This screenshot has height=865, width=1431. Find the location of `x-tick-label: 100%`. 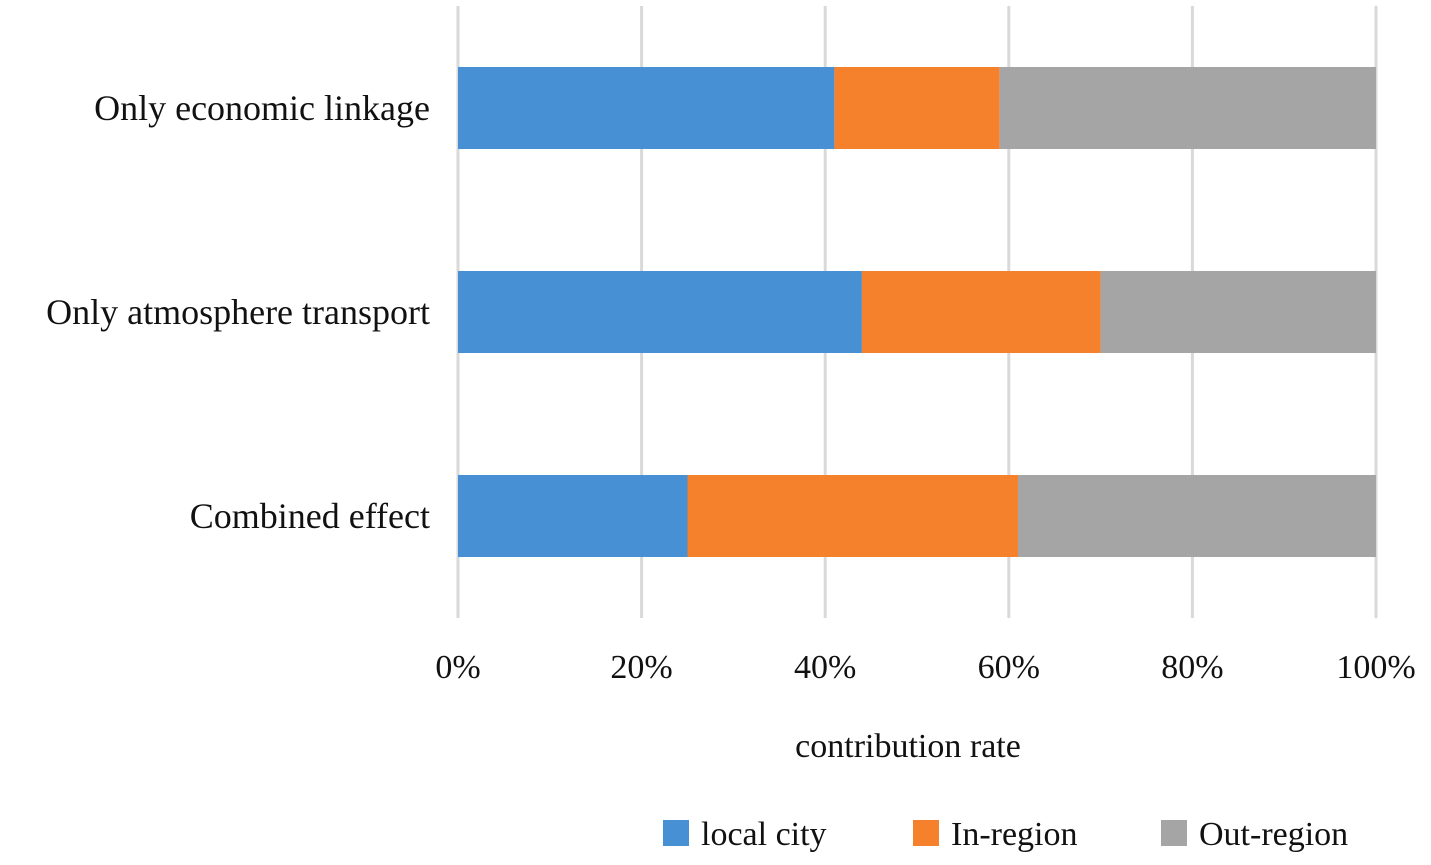

x-tick-label: 100% is located at coordinates (1375, 667).